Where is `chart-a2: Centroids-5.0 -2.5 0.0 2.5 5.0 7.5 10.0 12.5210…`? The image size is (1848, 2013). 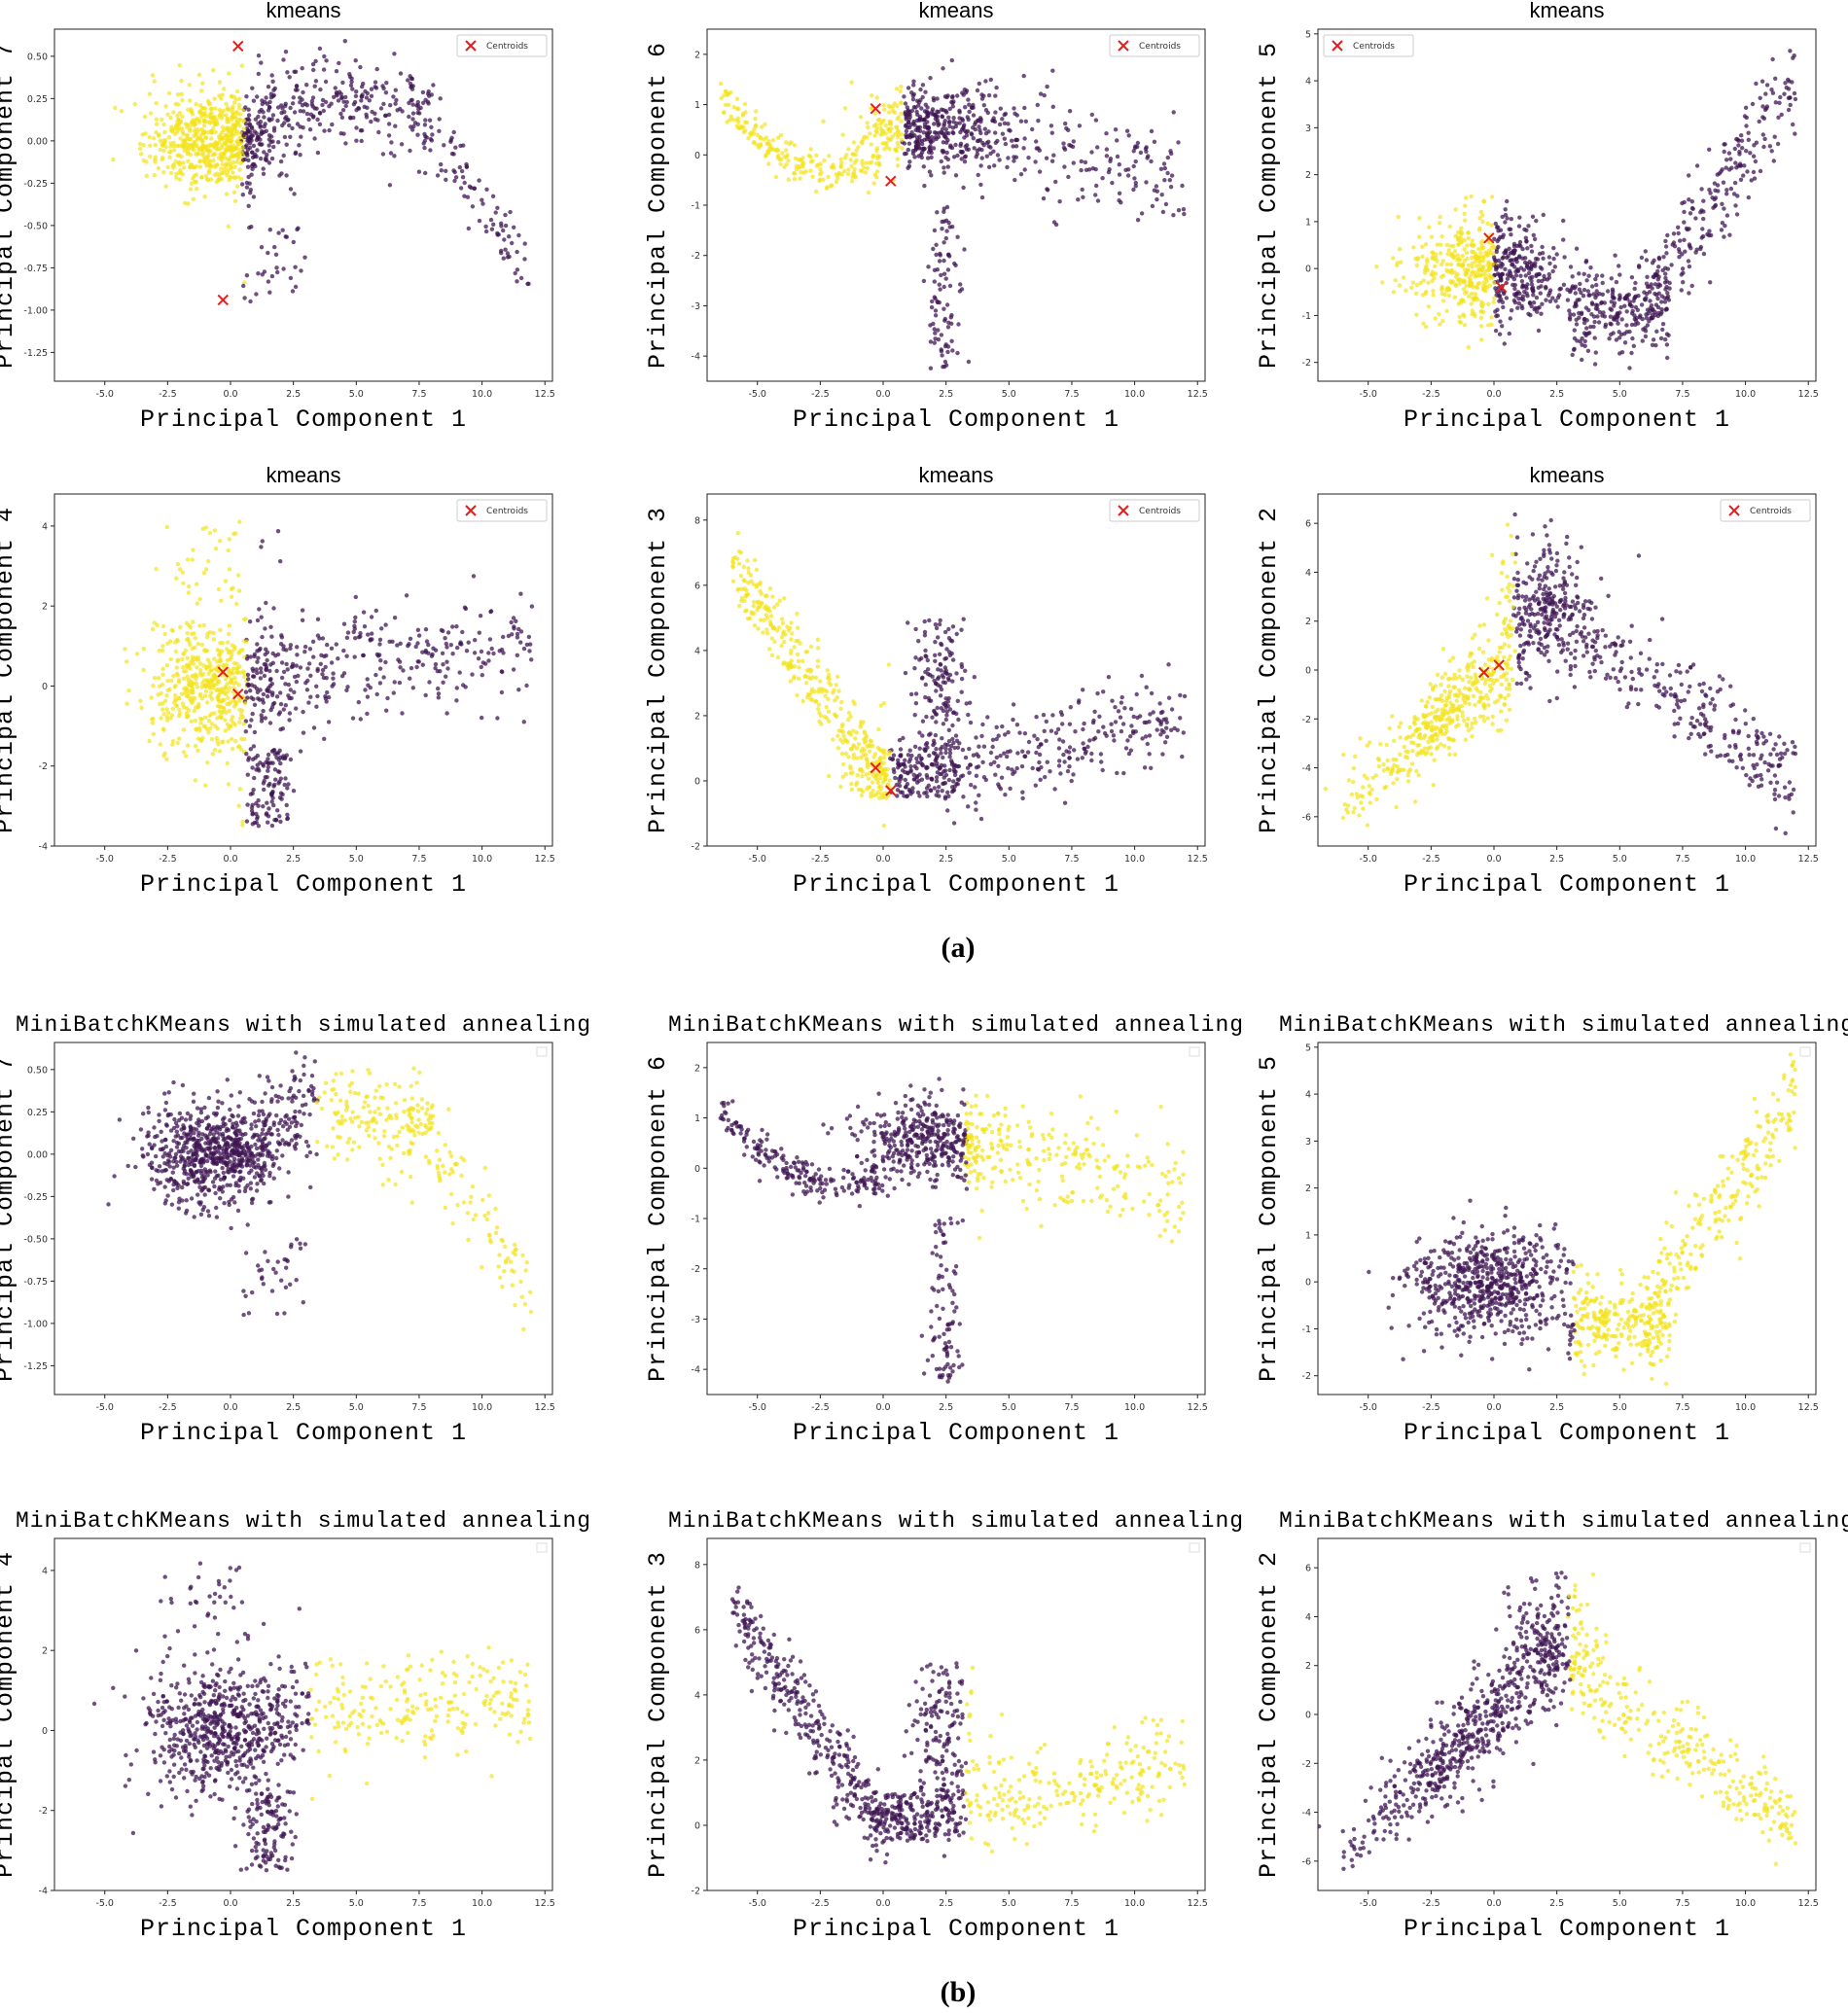
chart-a2: Centroids-5.0 -2.5 0.0 2.5 5.0 7.5 10.0 12.5210… is located at coordinates (926, 217).